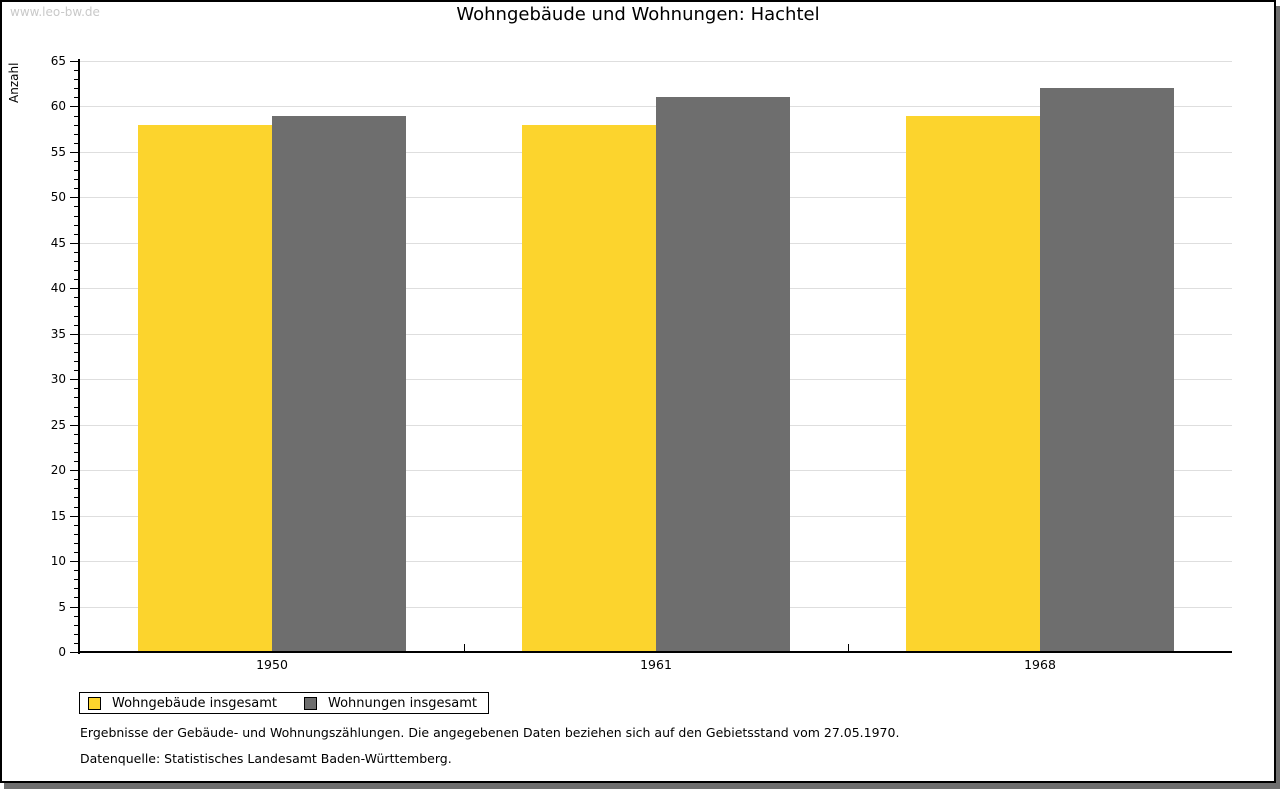 Image resolution: width=1280 pixels, height=791 pixels. Describe the element at coordinates (194, 703) in the screenshot. I see `legend-label: Wohngebäude insgesamt` at that location.